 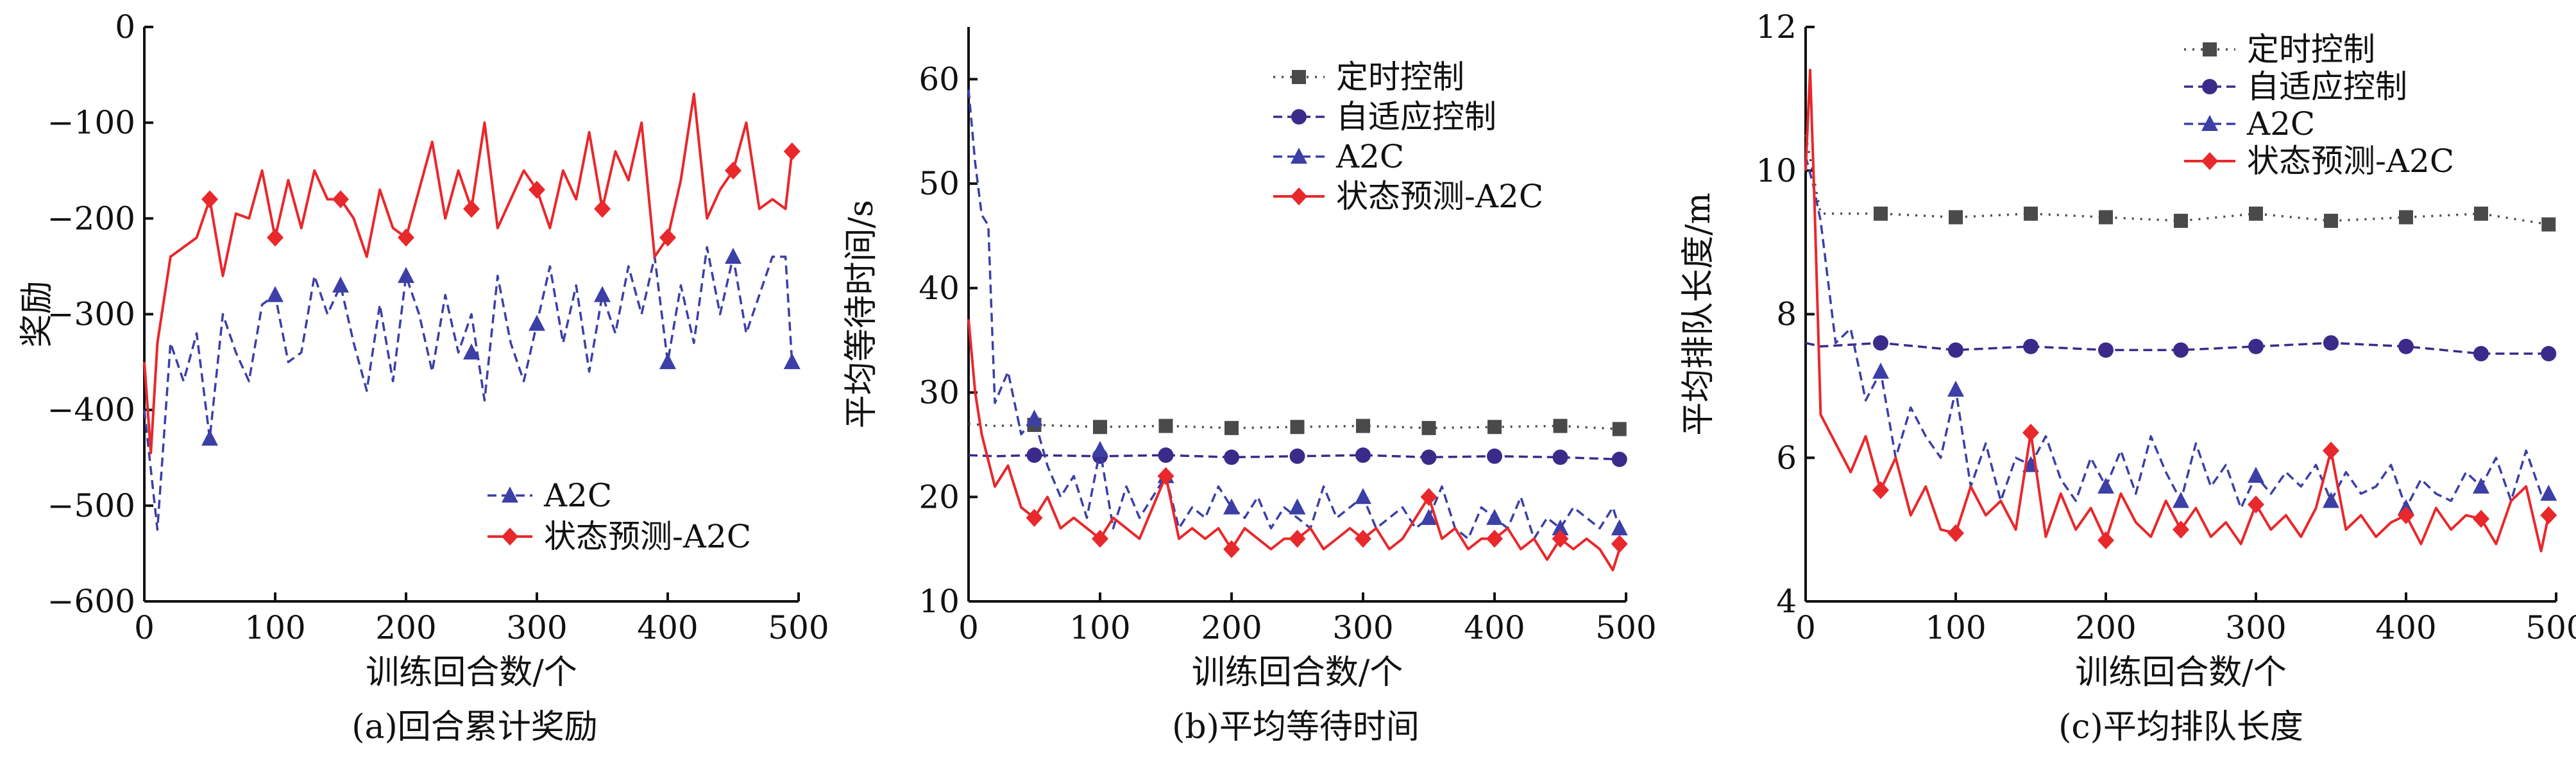 I want to click on y-tick-label: 8, so click(x=1786, y=314).